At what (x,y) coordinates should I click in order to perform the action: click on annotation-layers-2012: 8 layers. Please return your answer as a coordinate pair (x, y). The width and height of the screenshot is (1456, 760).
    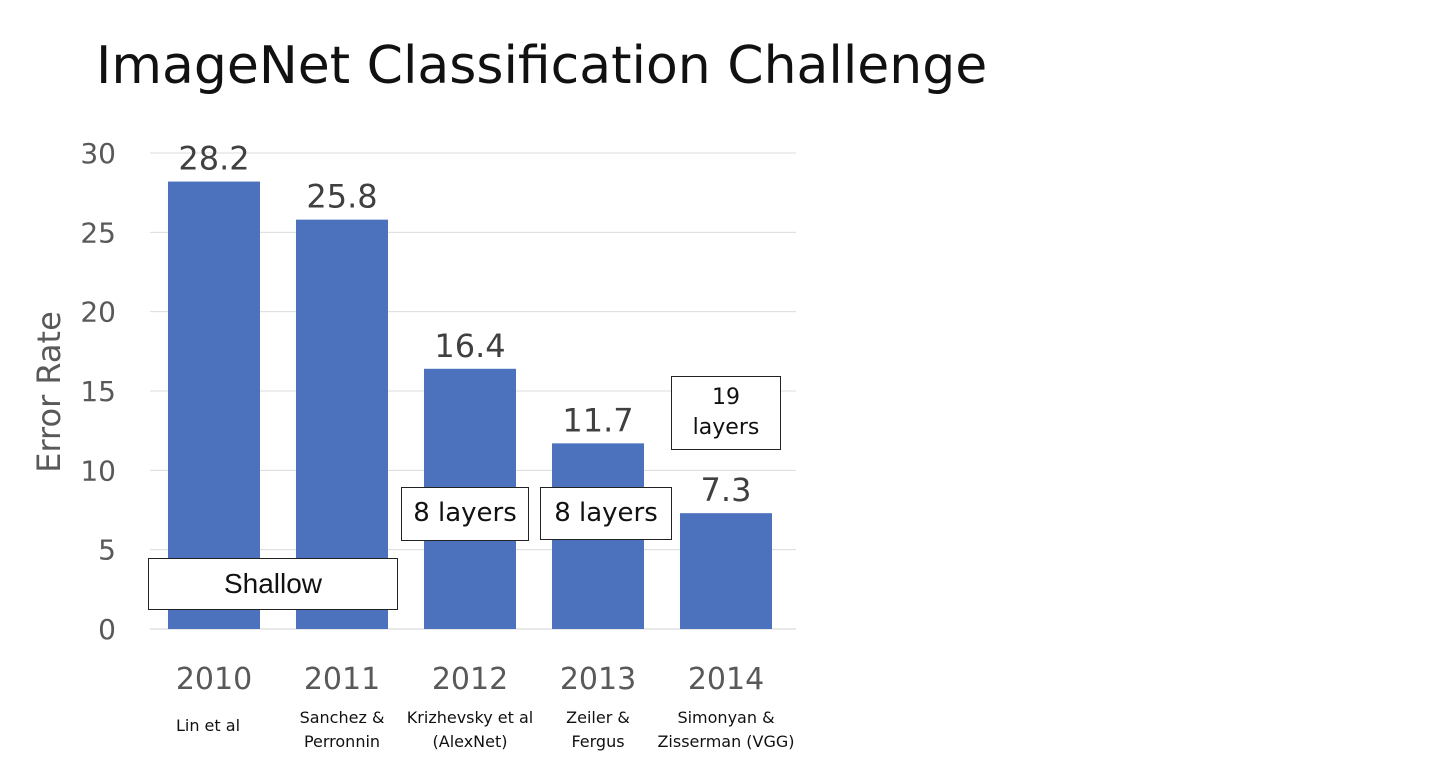
    Looking at the image, I should click on (465, 514).